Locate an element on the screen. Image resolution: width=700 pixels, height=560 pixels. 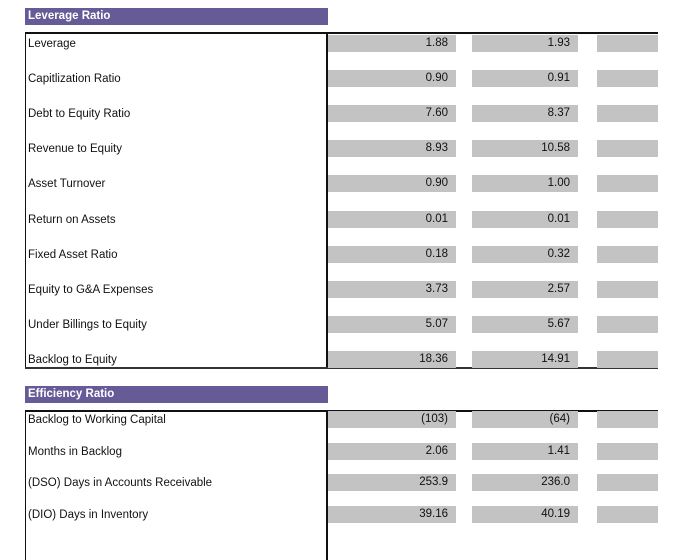
table-top-border is located at coordinates (341, 33).